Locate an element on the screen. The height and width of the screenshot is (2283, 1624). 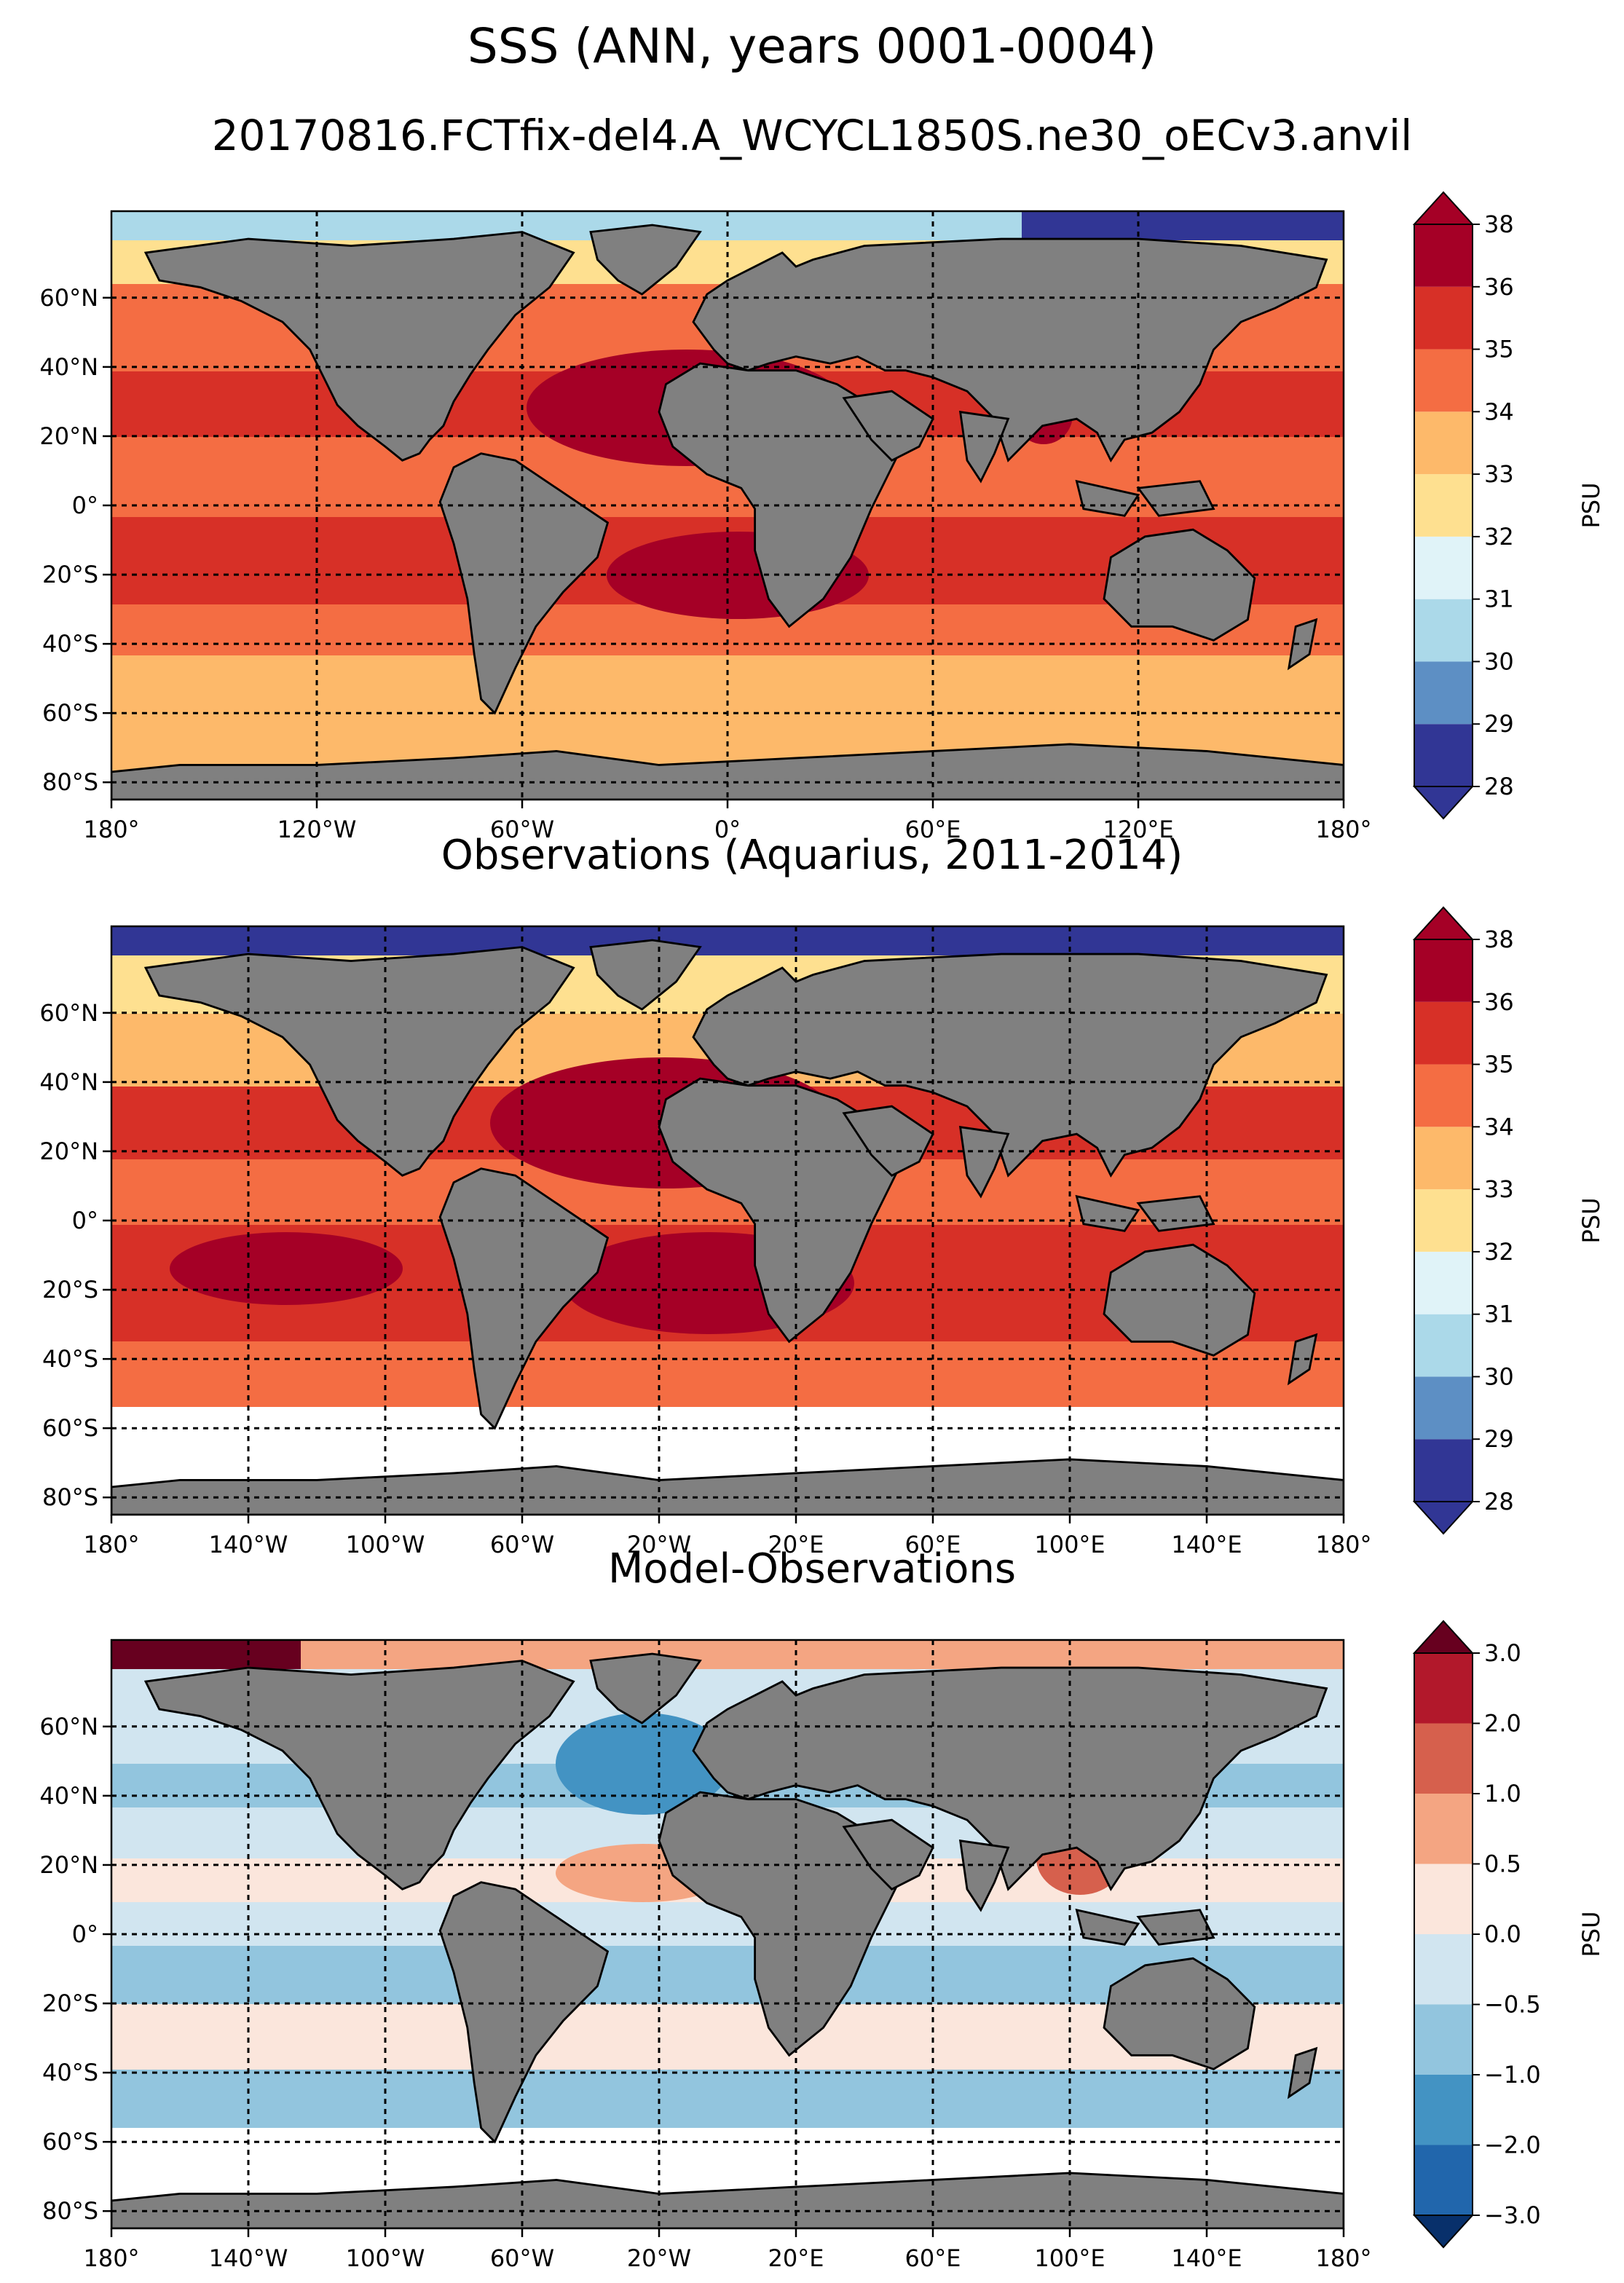
x-tick-label: 20°W is located at coordinates (659, 1544).